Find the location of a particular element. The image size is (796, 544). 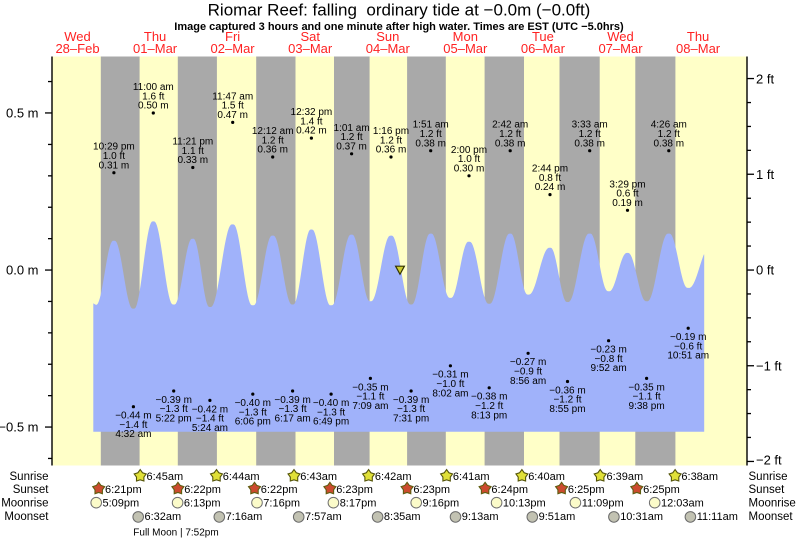

svg-text: 6:49 pm is located at coordinates (331, 422).